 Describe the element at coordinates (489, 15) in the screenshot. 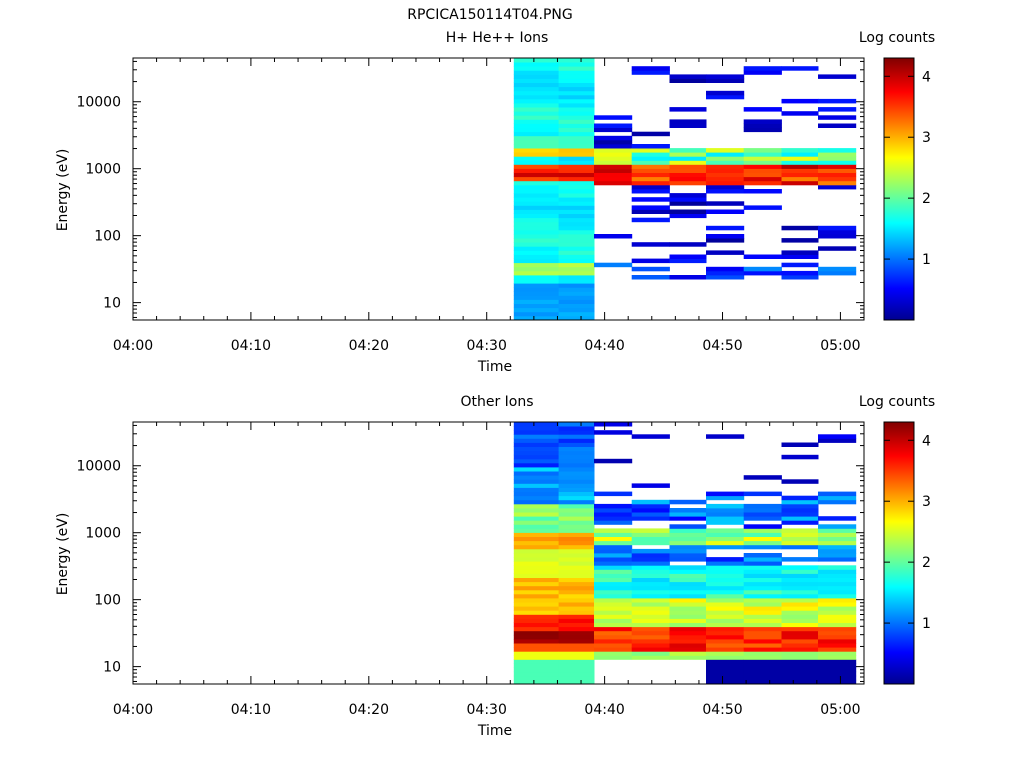

I see `figure-title: RPCICA150114T04.PNG` at that location.